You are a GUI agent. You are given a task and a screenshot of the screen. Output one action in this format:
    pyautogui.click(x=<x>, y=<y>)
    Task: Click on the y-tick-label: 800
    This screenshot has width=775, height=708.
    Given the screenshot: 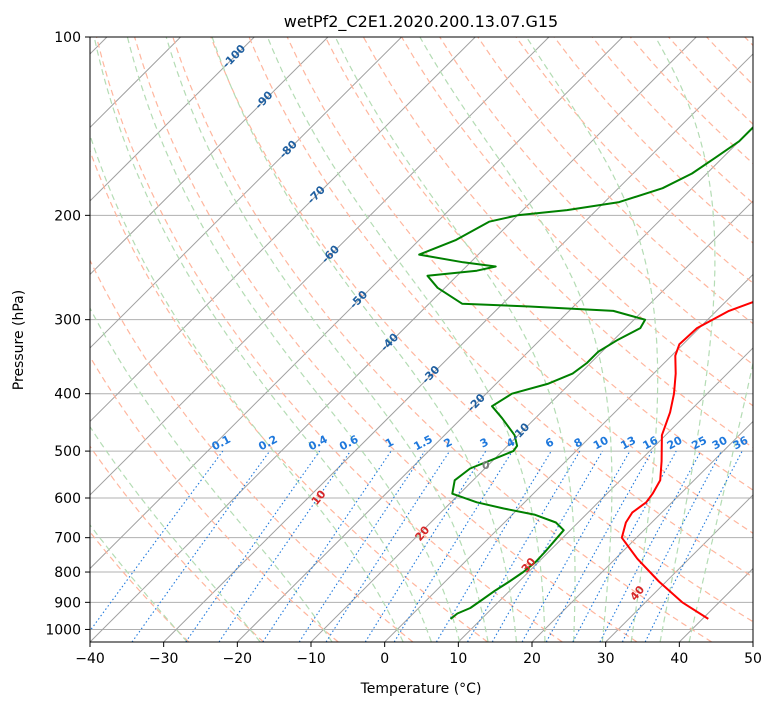 What is the action you would take?
    pyautogui.click(x=67, y=573)
    